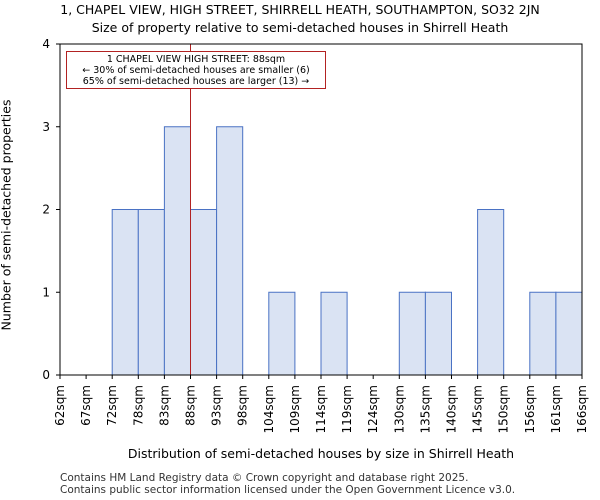 This screenshot has height=500, width=600. I want to click on x-tick-label: 67sqm, so click(86, 405).